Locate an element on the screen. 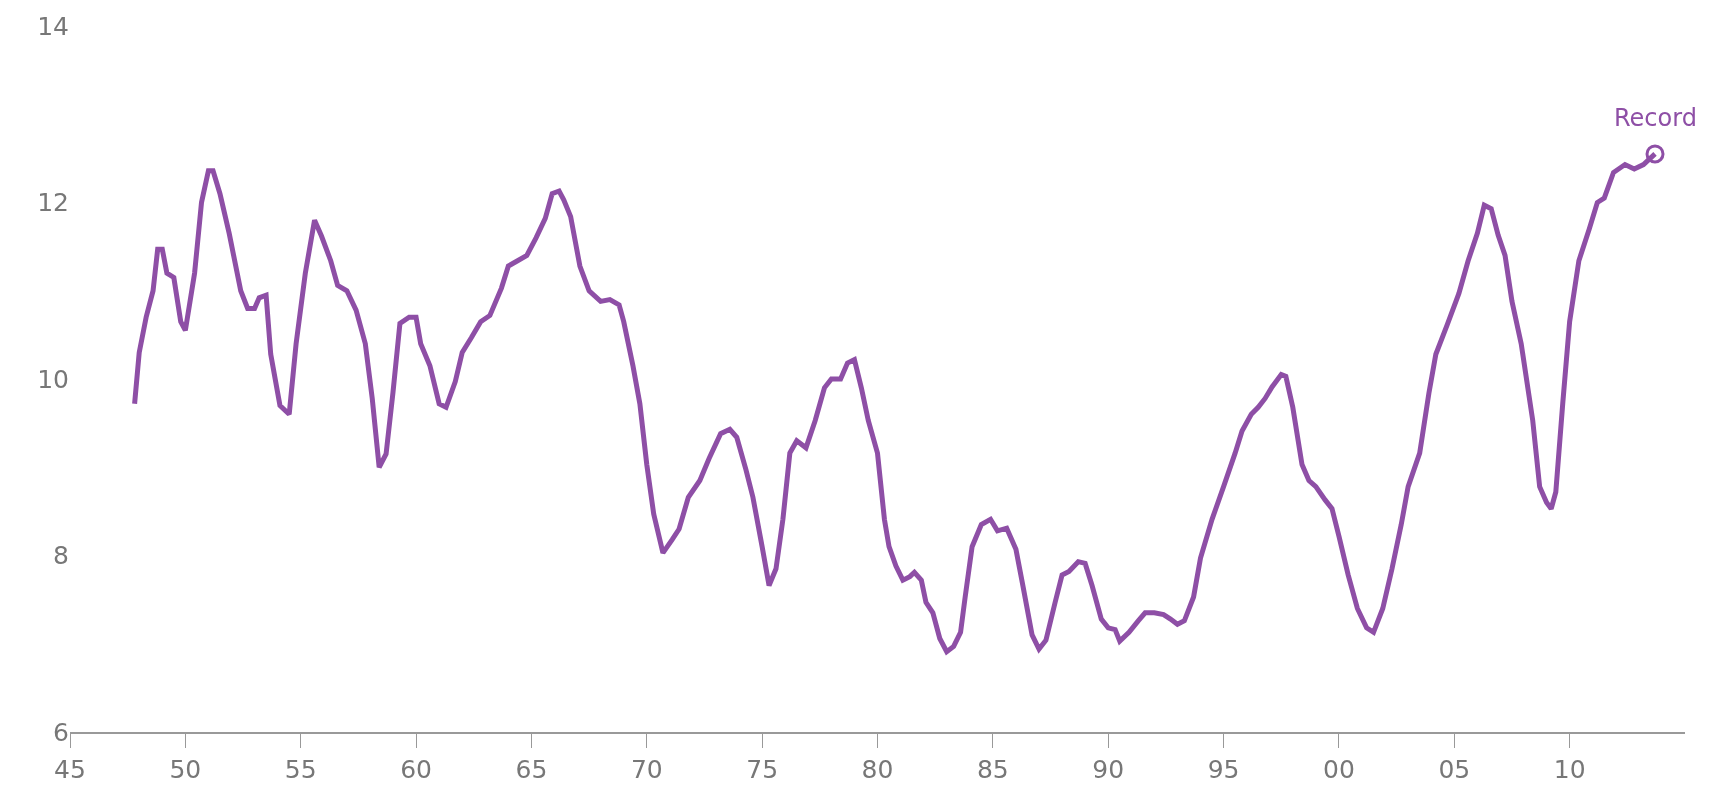 This screenshot has width=1725, height=796. x-tick-label: 50 is located at coordinates (185, 769).